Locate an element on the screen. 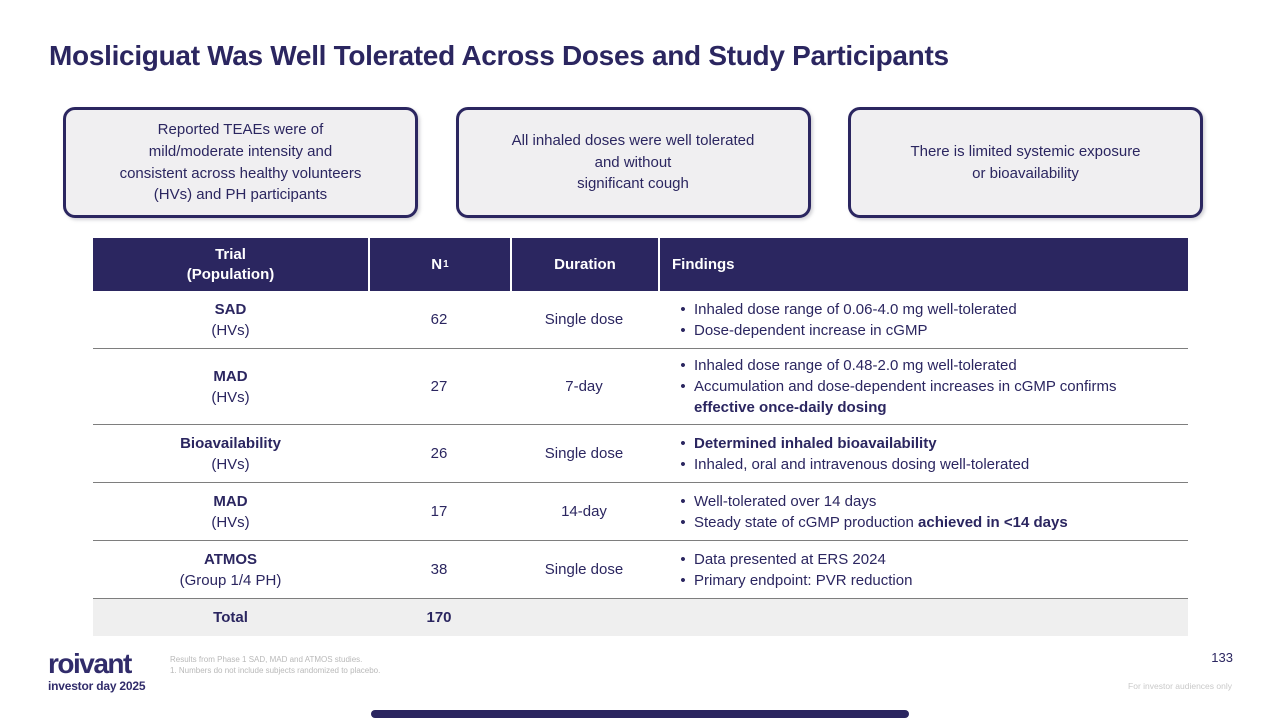 The height and width of the screenshot is (720, 1280). trial-name: Bioavailability is located at coordinates (230, 443).